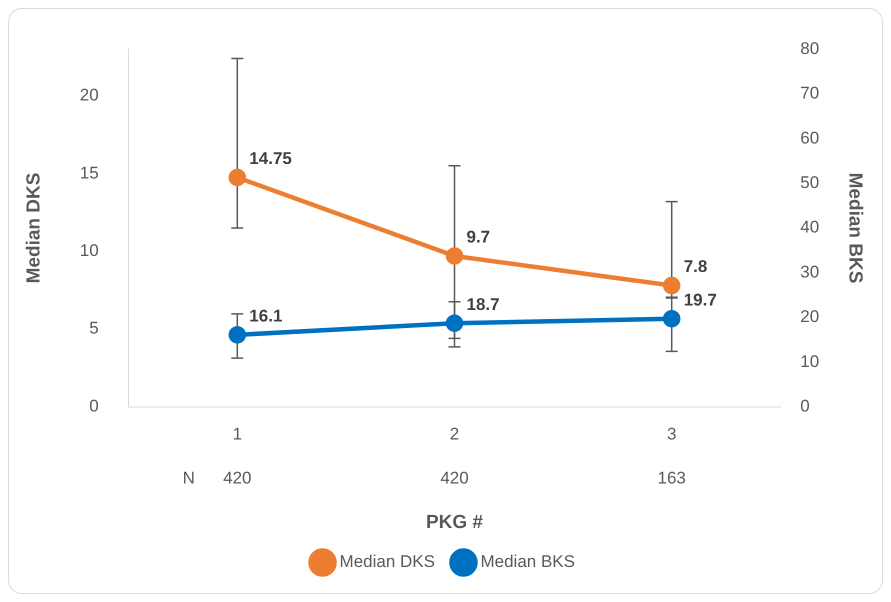 This screenshot has height=602, width=891. What do you see at coordinates (671, 434) in the screenshot?
I see `x-tick-label: 3` at bounding box center [671, 434].